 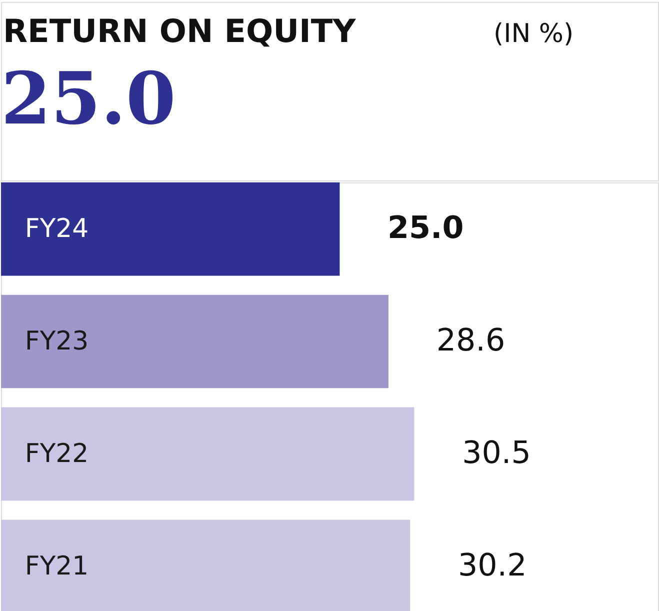 What do you see at coordinates (56, 341) in the screenshot?
I see `y-tick-label: FY23` at bounding box center [56, 341].